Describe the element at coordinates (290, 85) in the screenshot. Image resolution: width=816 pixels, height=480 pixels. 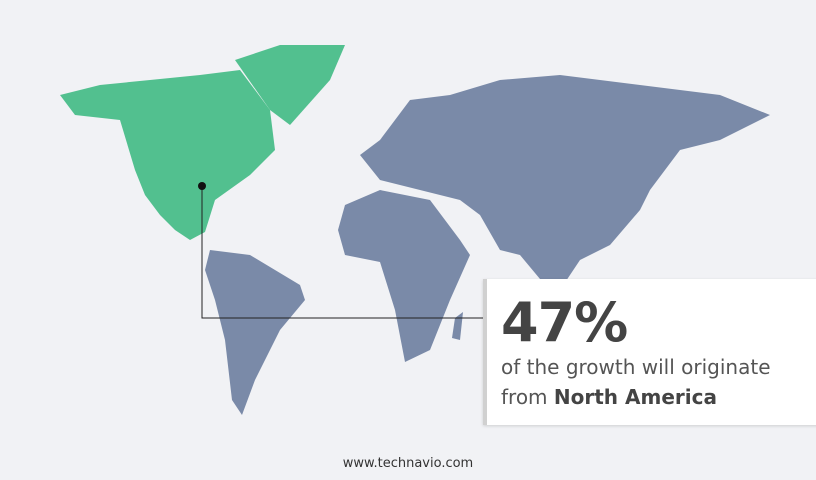
I see `greenland` at that location.